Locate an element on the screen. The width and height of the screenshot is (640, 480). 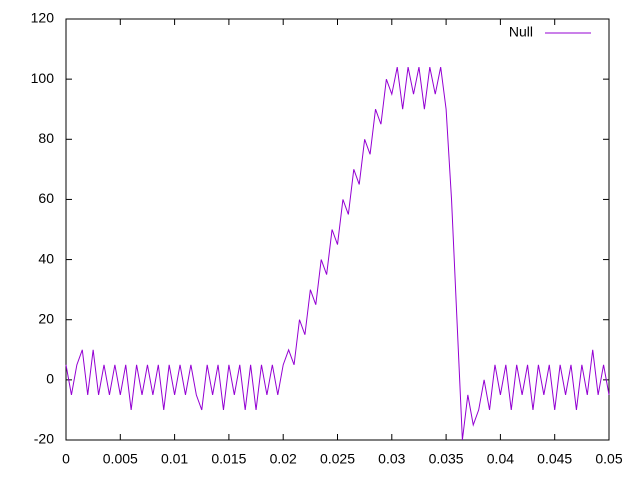
x-tick-label: 0.03 is located at coordinates (391, 459).